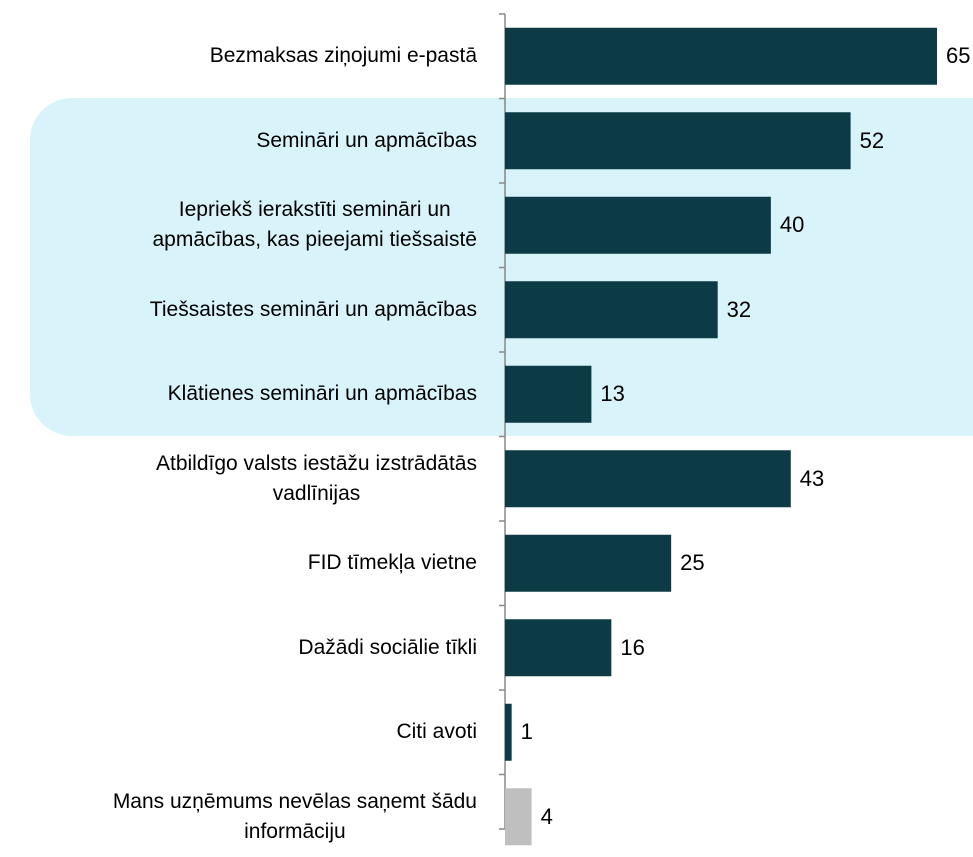  I want to click on category-label: Dažādi sociālie tīkli, so click(387, 647).